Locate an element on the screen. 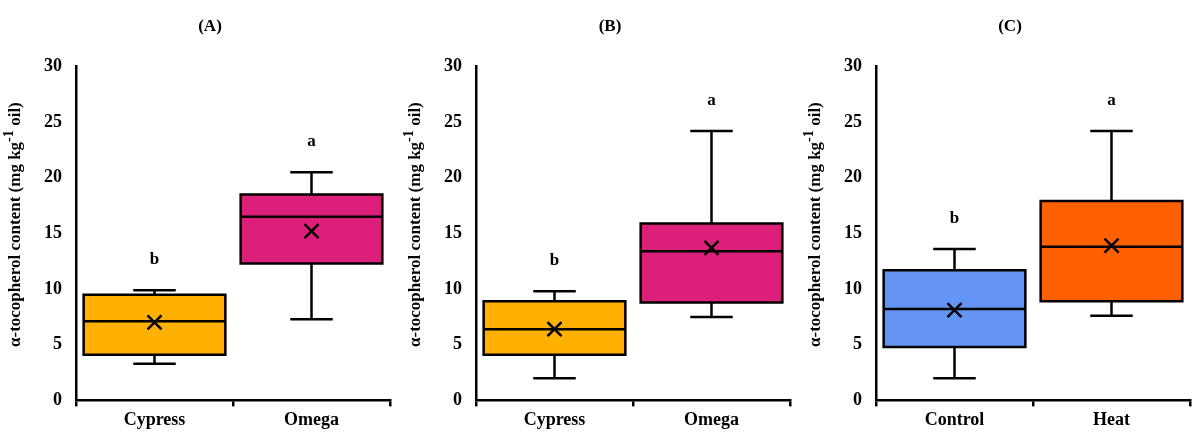  chart-title: (A) is located at coordinates (210, 25).